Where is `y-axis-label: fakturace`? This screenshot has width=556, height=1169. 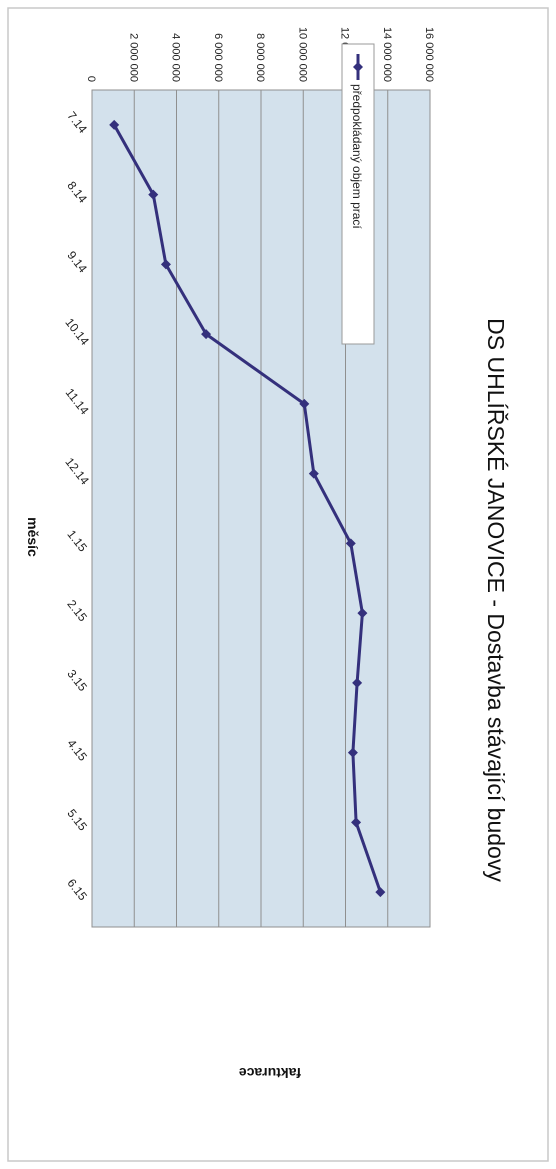
y-axis-label: fakturace is located at coordinates (270, 1073).